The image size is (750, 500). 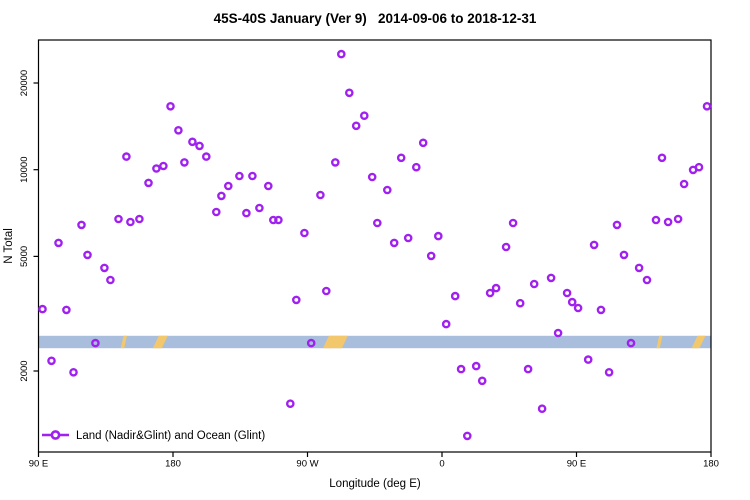 What do you see at coordinates (307, 464) in the screenshot?
I see `x-tick-label: 90 W` at bounding box center [307, 464].